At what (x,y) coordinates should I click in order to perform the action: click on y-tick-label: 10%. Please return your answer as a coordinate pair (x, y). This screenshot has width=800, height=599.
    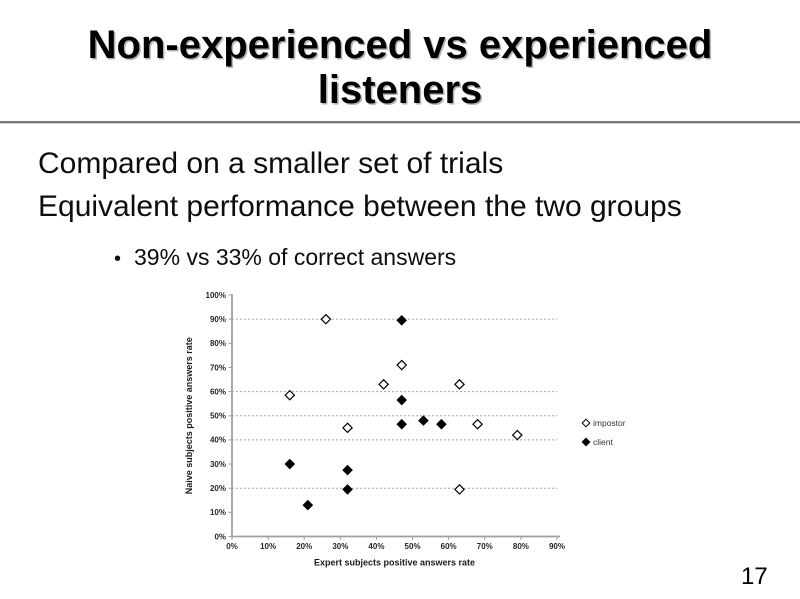
    Looking at the image, I should click on (218, 512).